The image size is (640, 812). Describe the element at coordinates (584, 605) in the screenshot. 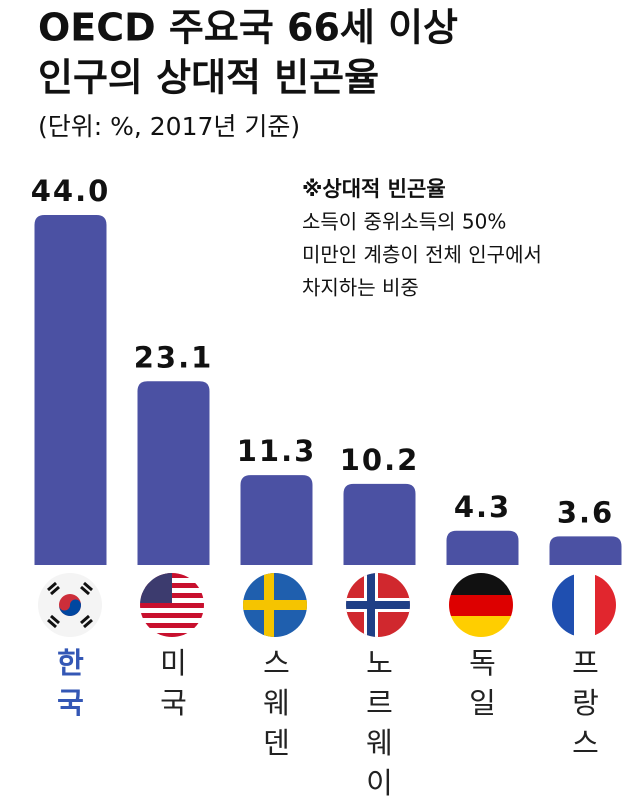

I see `flag-france` at that location.